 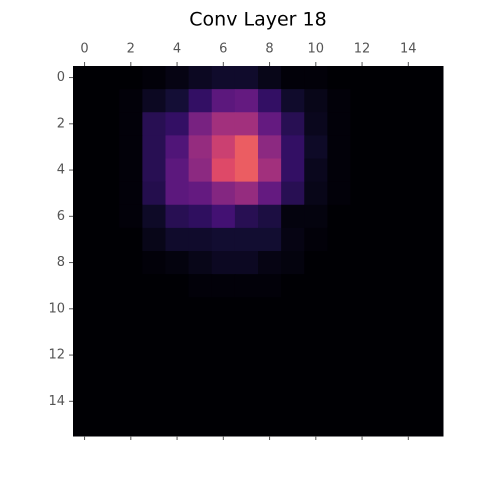 What do you see at coordinates (257, 20) in the screenshot?
I see `chart-title: Conv Layer 18` at bounding box center [257, 20].